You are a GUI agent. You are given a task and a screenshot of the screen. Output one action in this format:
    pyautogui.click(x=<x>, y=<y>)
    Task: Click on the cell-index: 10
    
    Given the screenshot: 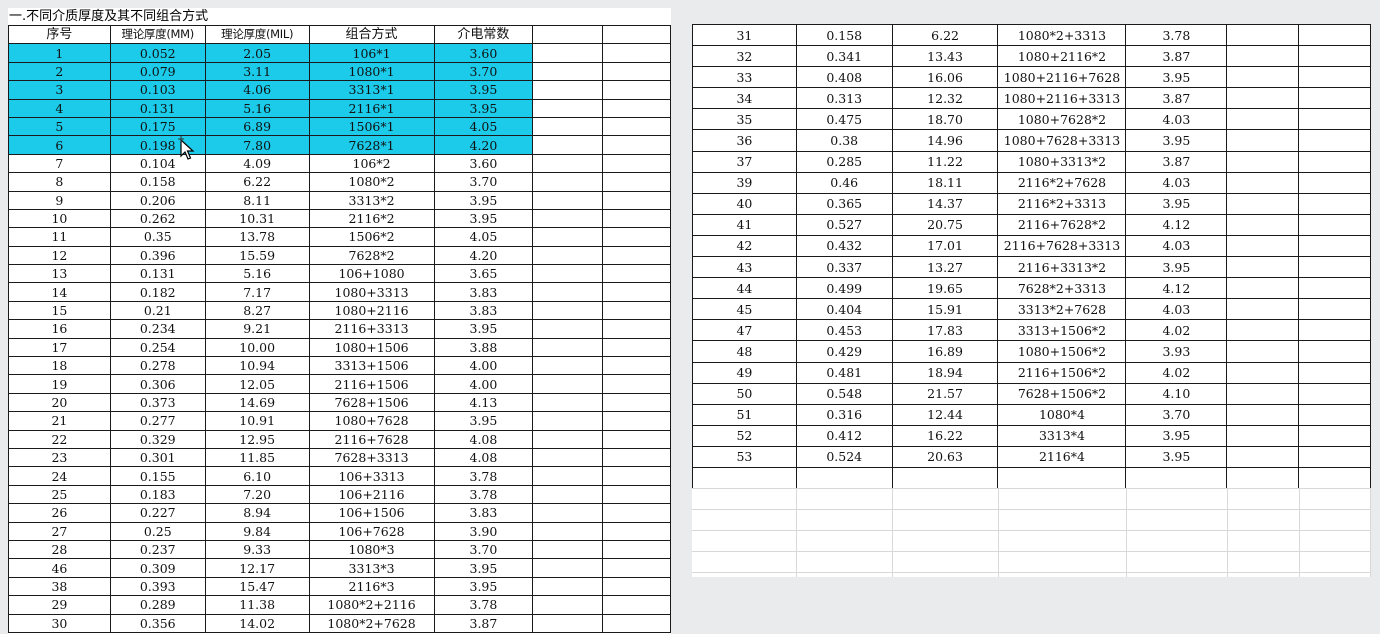 What is the action you would take?
    pyautogui.click(x=59, y=218)
    